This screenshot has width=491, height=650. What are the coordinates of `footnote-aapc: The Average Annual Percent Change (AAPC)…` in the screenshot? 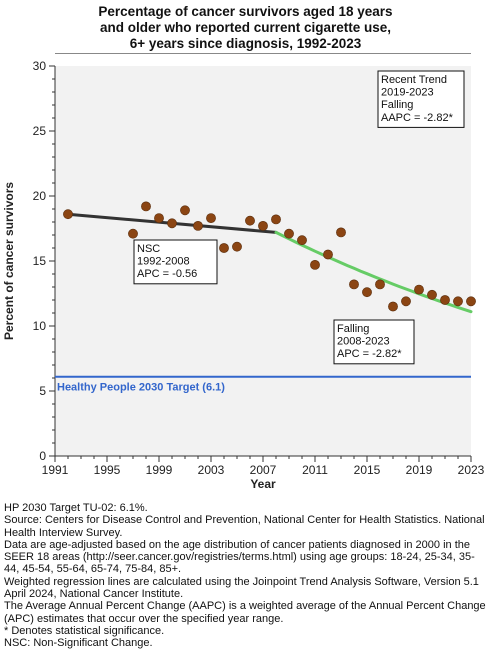 It's located at (245, 612).